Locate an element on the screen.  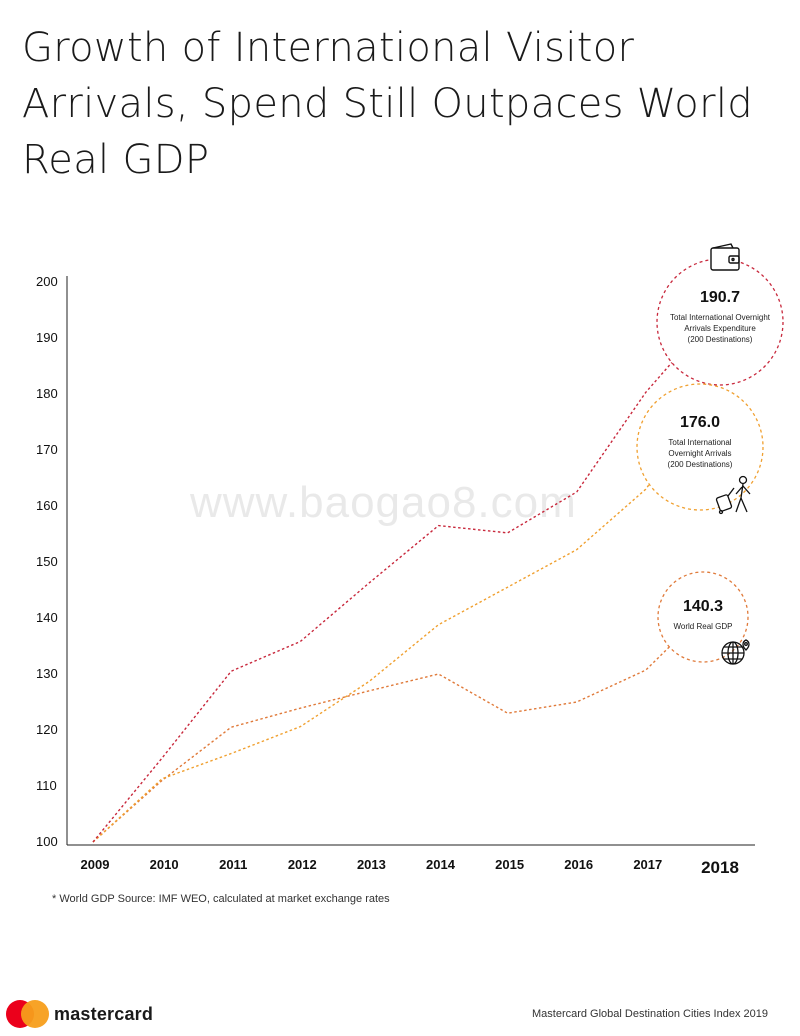
series-name-label: Arrivals Expenditure is located at coordinates (720, 328).